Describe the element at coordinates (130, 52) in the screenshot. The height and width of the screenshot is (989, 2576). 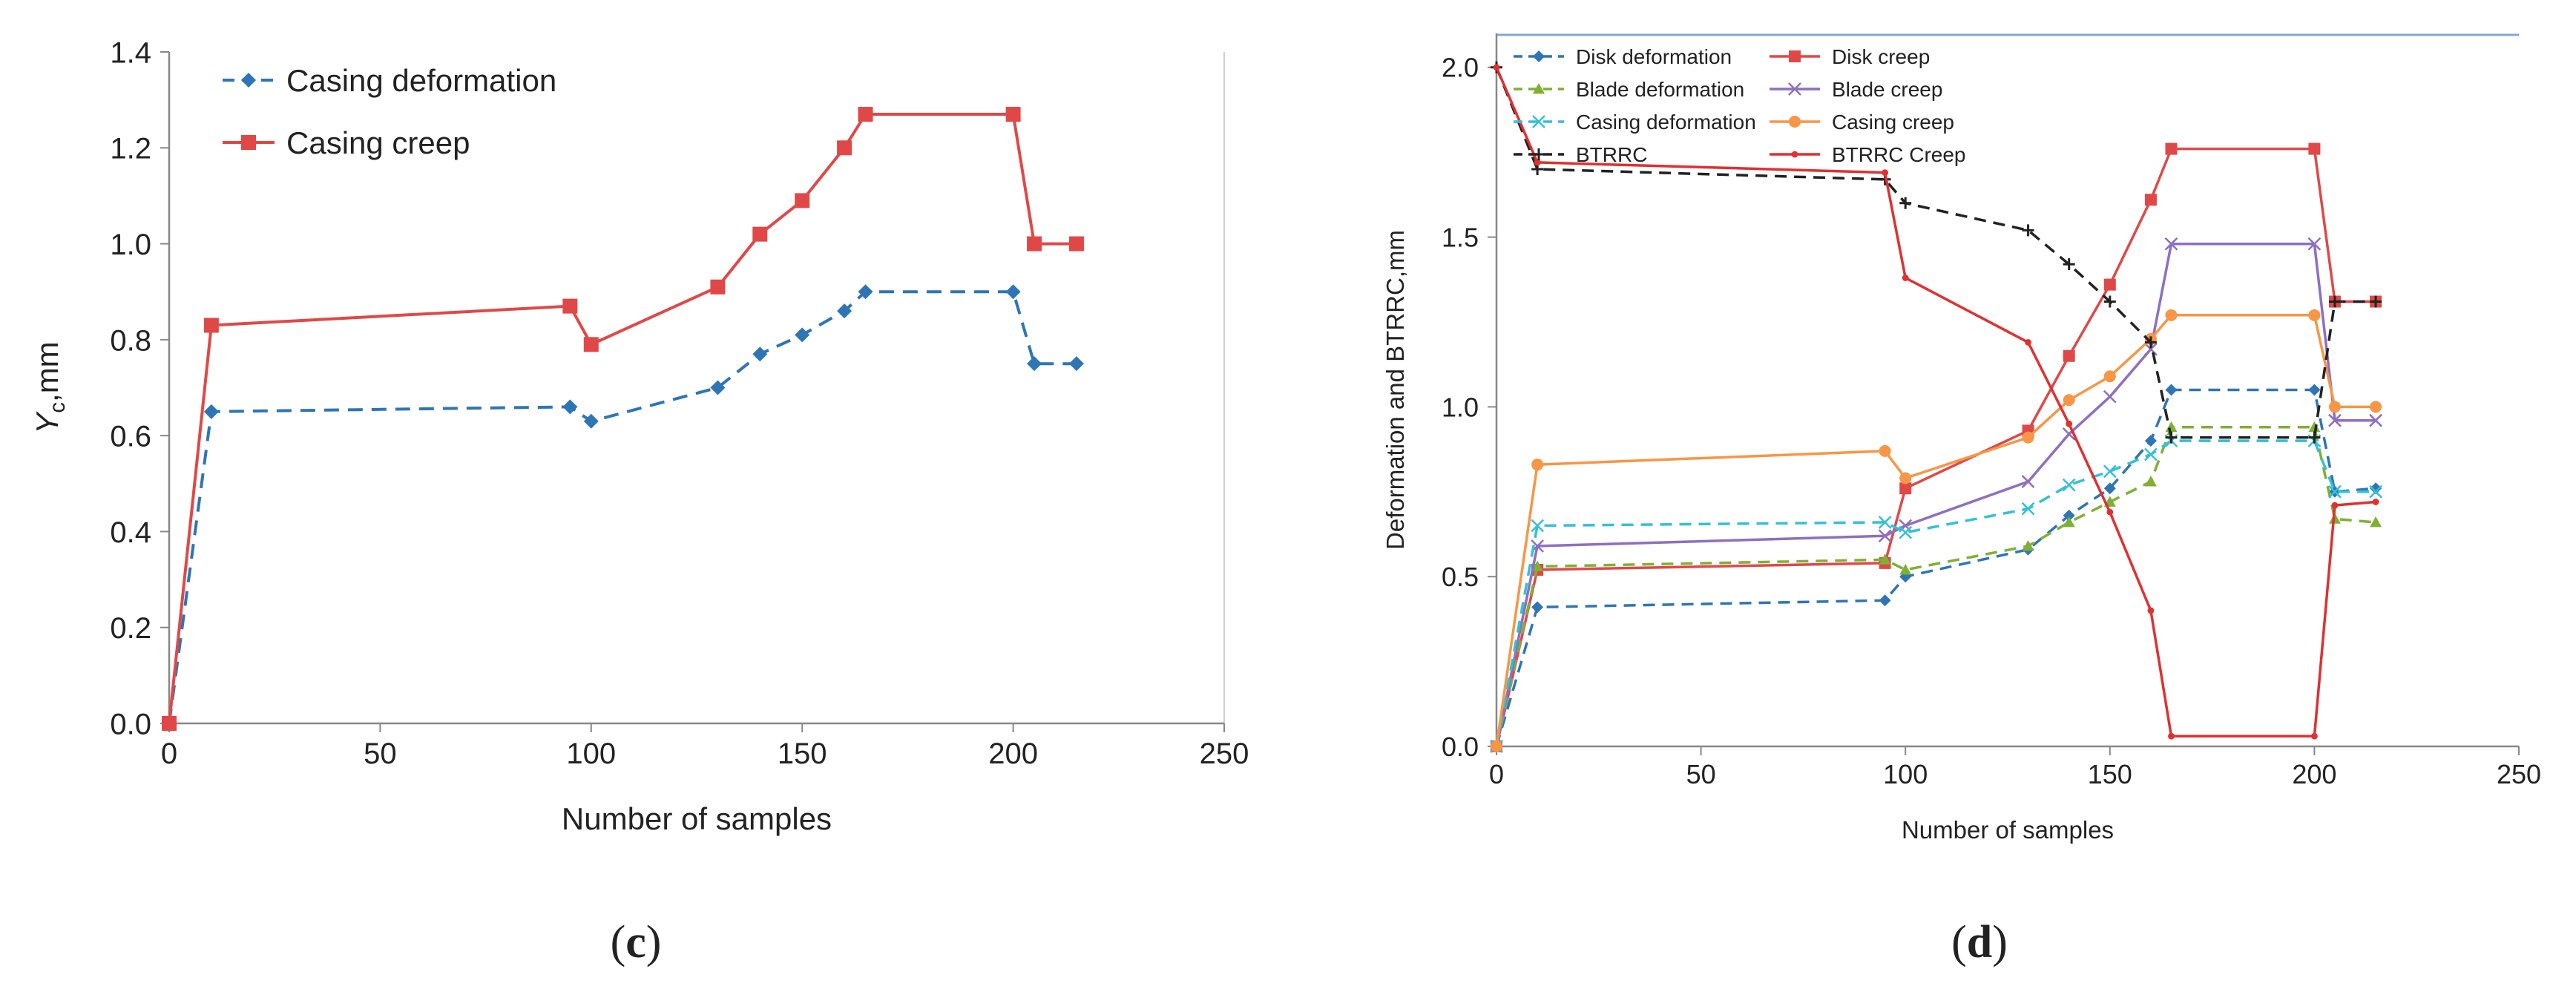
I see `y-tick-label: 1.4` at that location.